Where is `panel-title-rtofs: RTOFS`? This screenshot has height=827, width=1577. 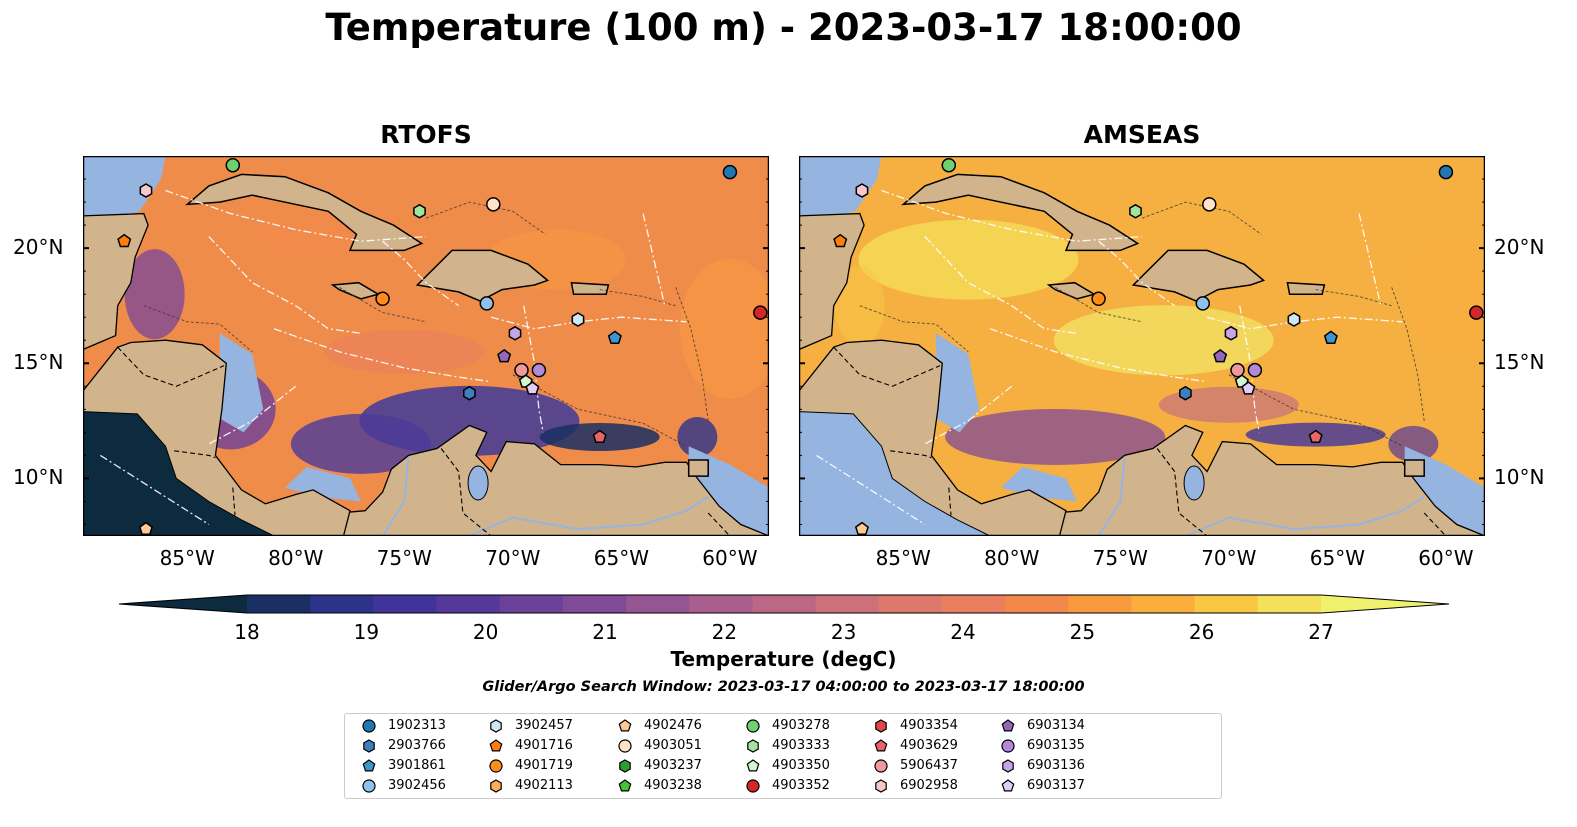
panel-title-rtofs: RTOFS is located at coordinates (426, 134).